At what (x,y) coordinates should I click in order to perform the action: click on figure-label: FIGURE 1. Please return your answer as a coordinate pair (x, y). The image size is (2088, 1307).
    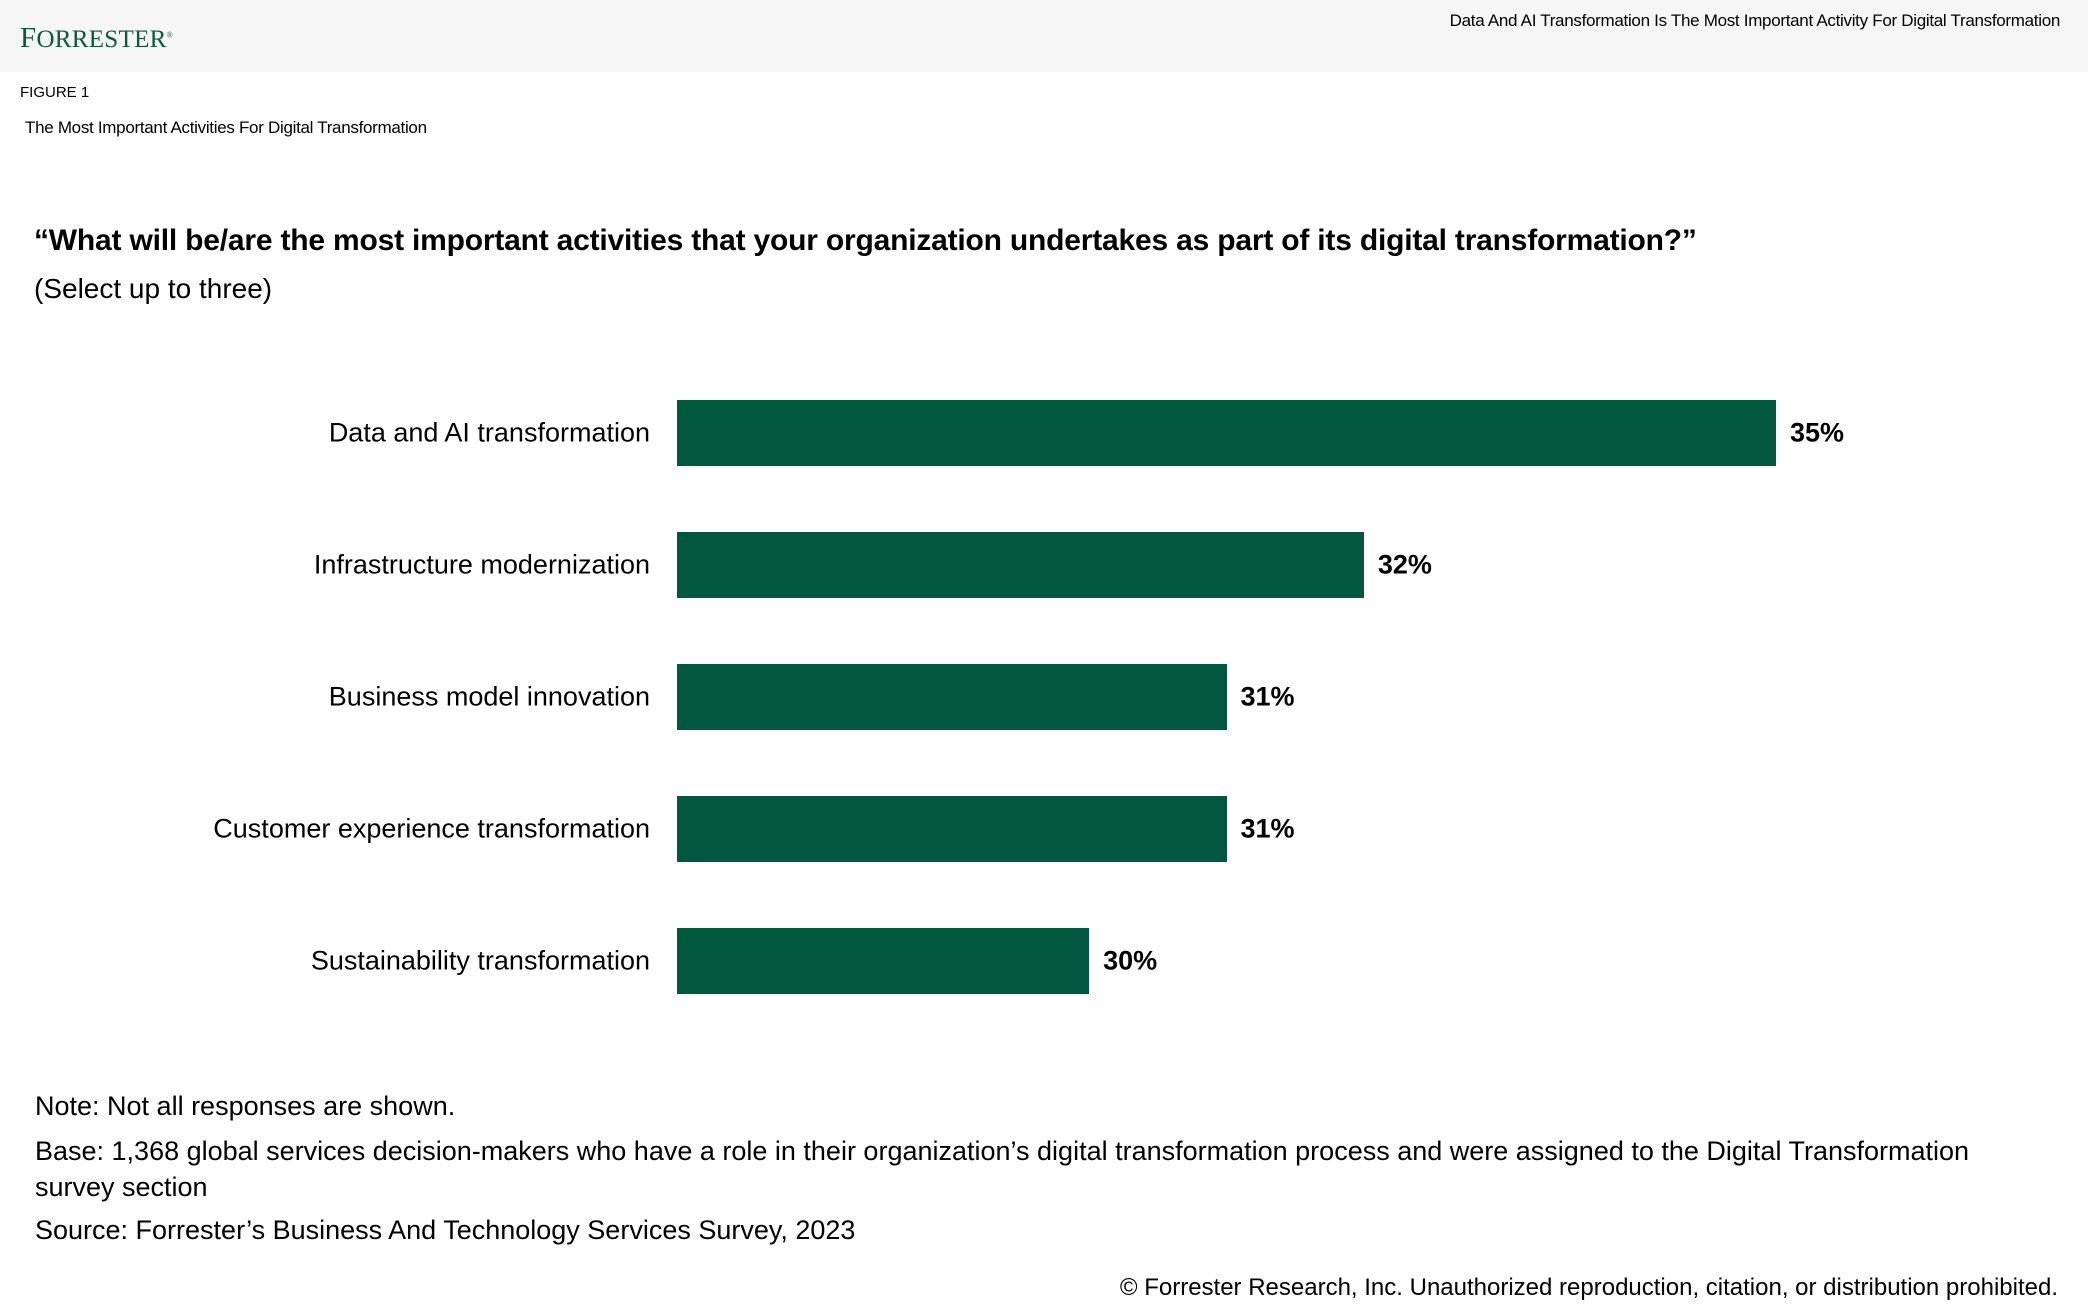
    Looking at the image, I should click on (55, 92).